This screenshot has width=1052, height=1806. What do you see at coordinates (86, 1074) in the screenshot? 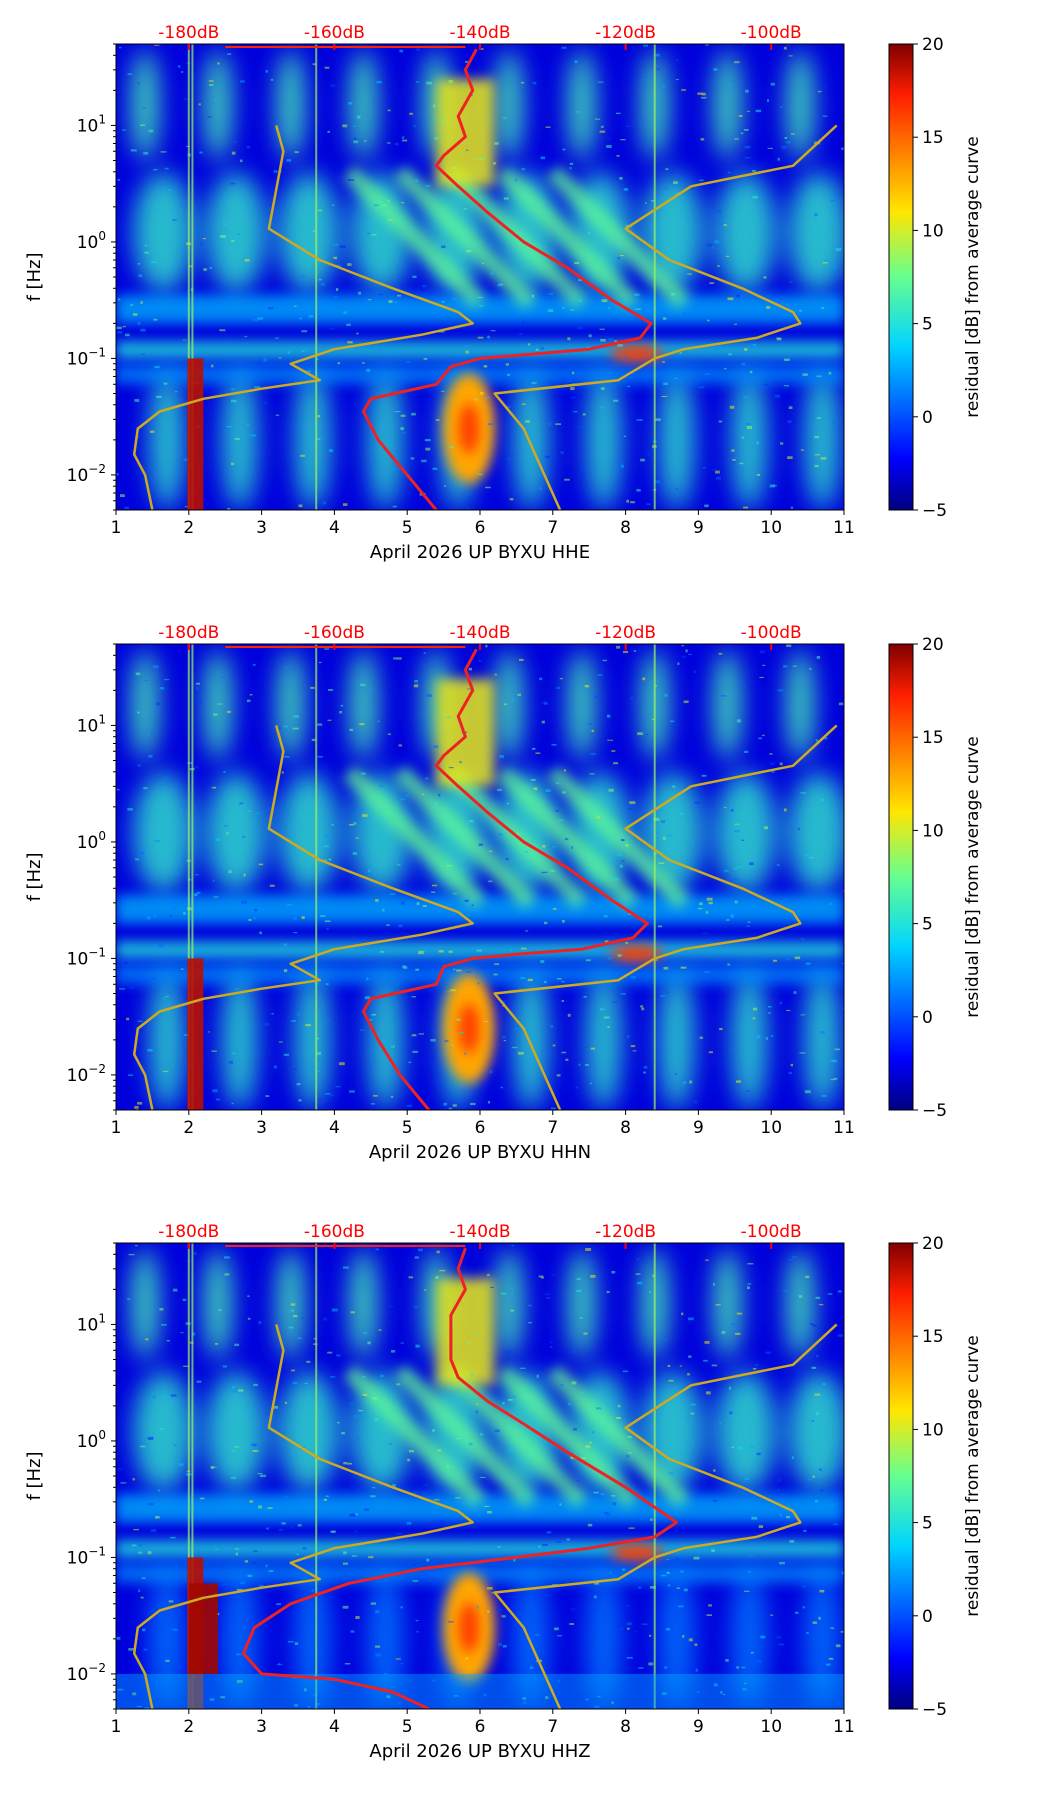
I see `y-tick-label: 10⁻²` at bounding box center [86, 1074].